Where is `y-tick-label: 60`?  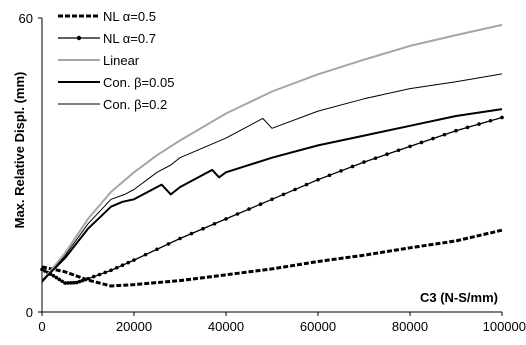
y-tick-label: 60 is located at coordinates (26, 18).